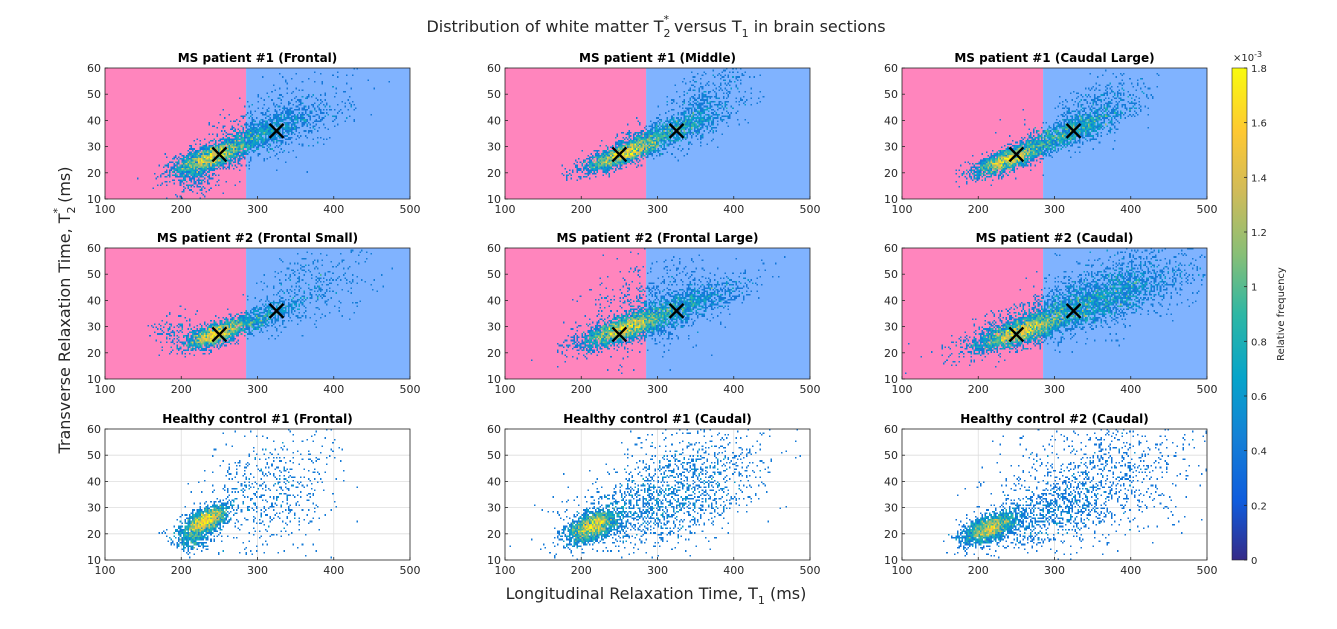  Describe the element at coordinates (1255, 315) in the screenshot. I see `colorbar-ticks: 0 0.2 0.4 0.6 0.8 1 1.2 1.4 1.6 1.8` at that location.